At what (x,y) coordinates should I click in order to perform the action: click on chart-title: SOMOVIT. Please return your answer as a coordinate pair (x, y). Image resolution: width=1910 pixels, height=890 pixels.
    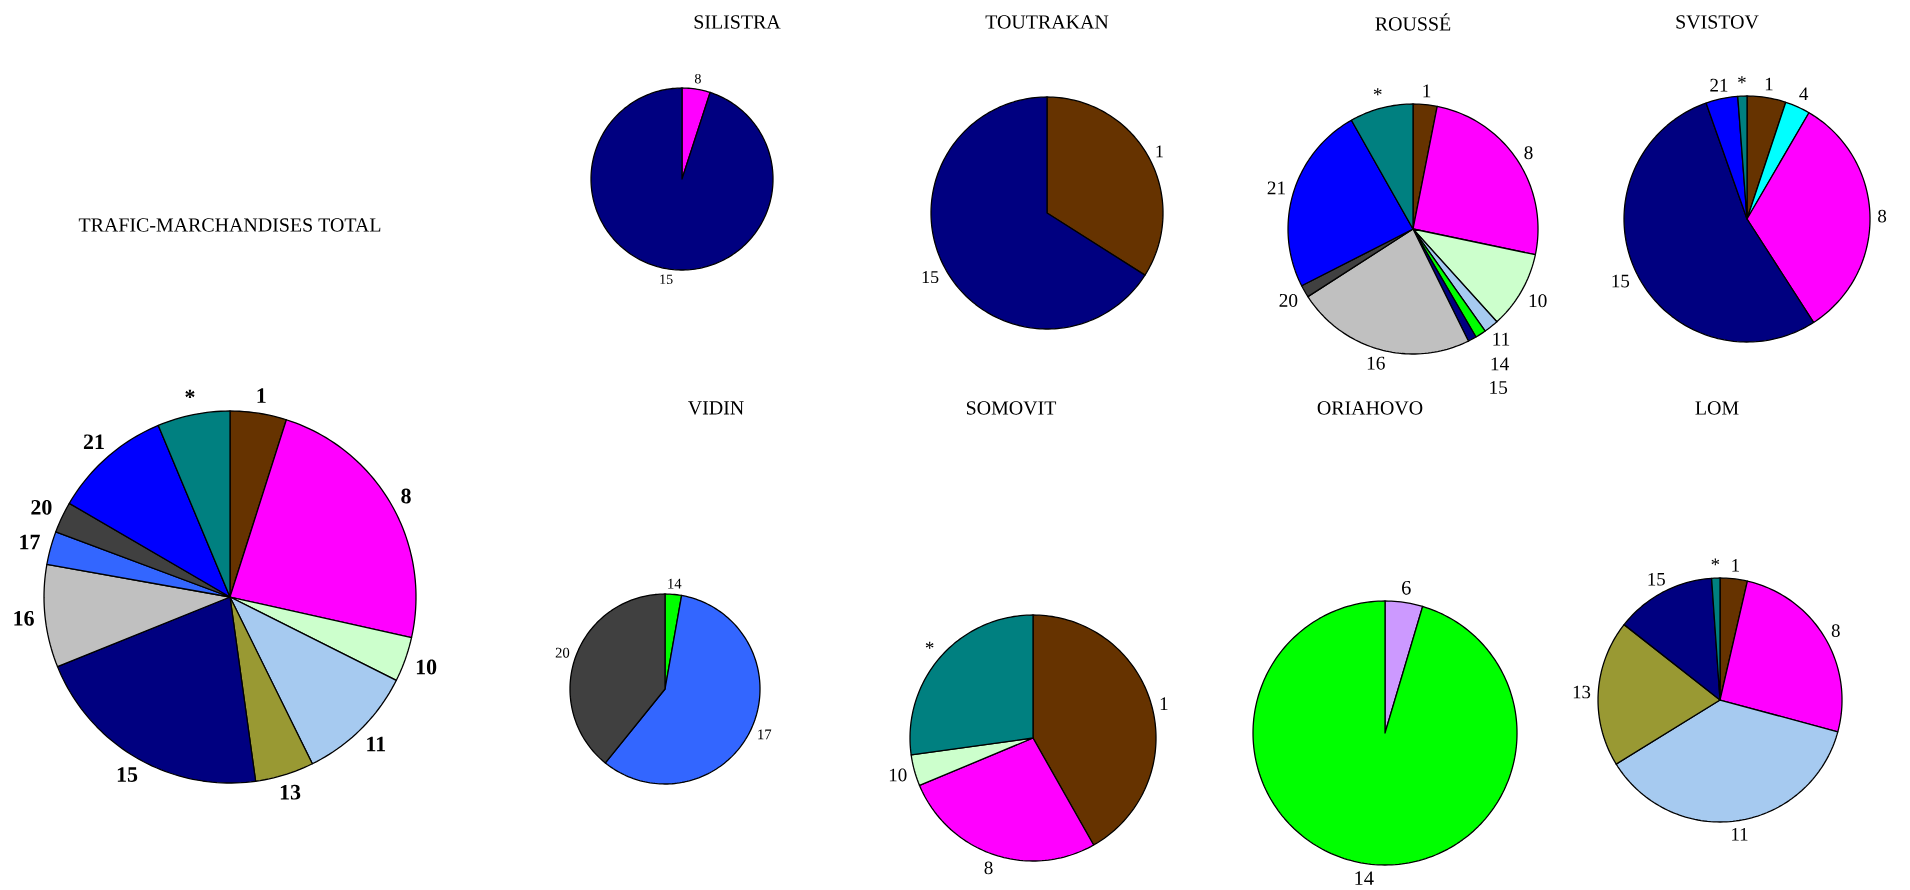
    Looking at the image, I should click on (1011, 408).